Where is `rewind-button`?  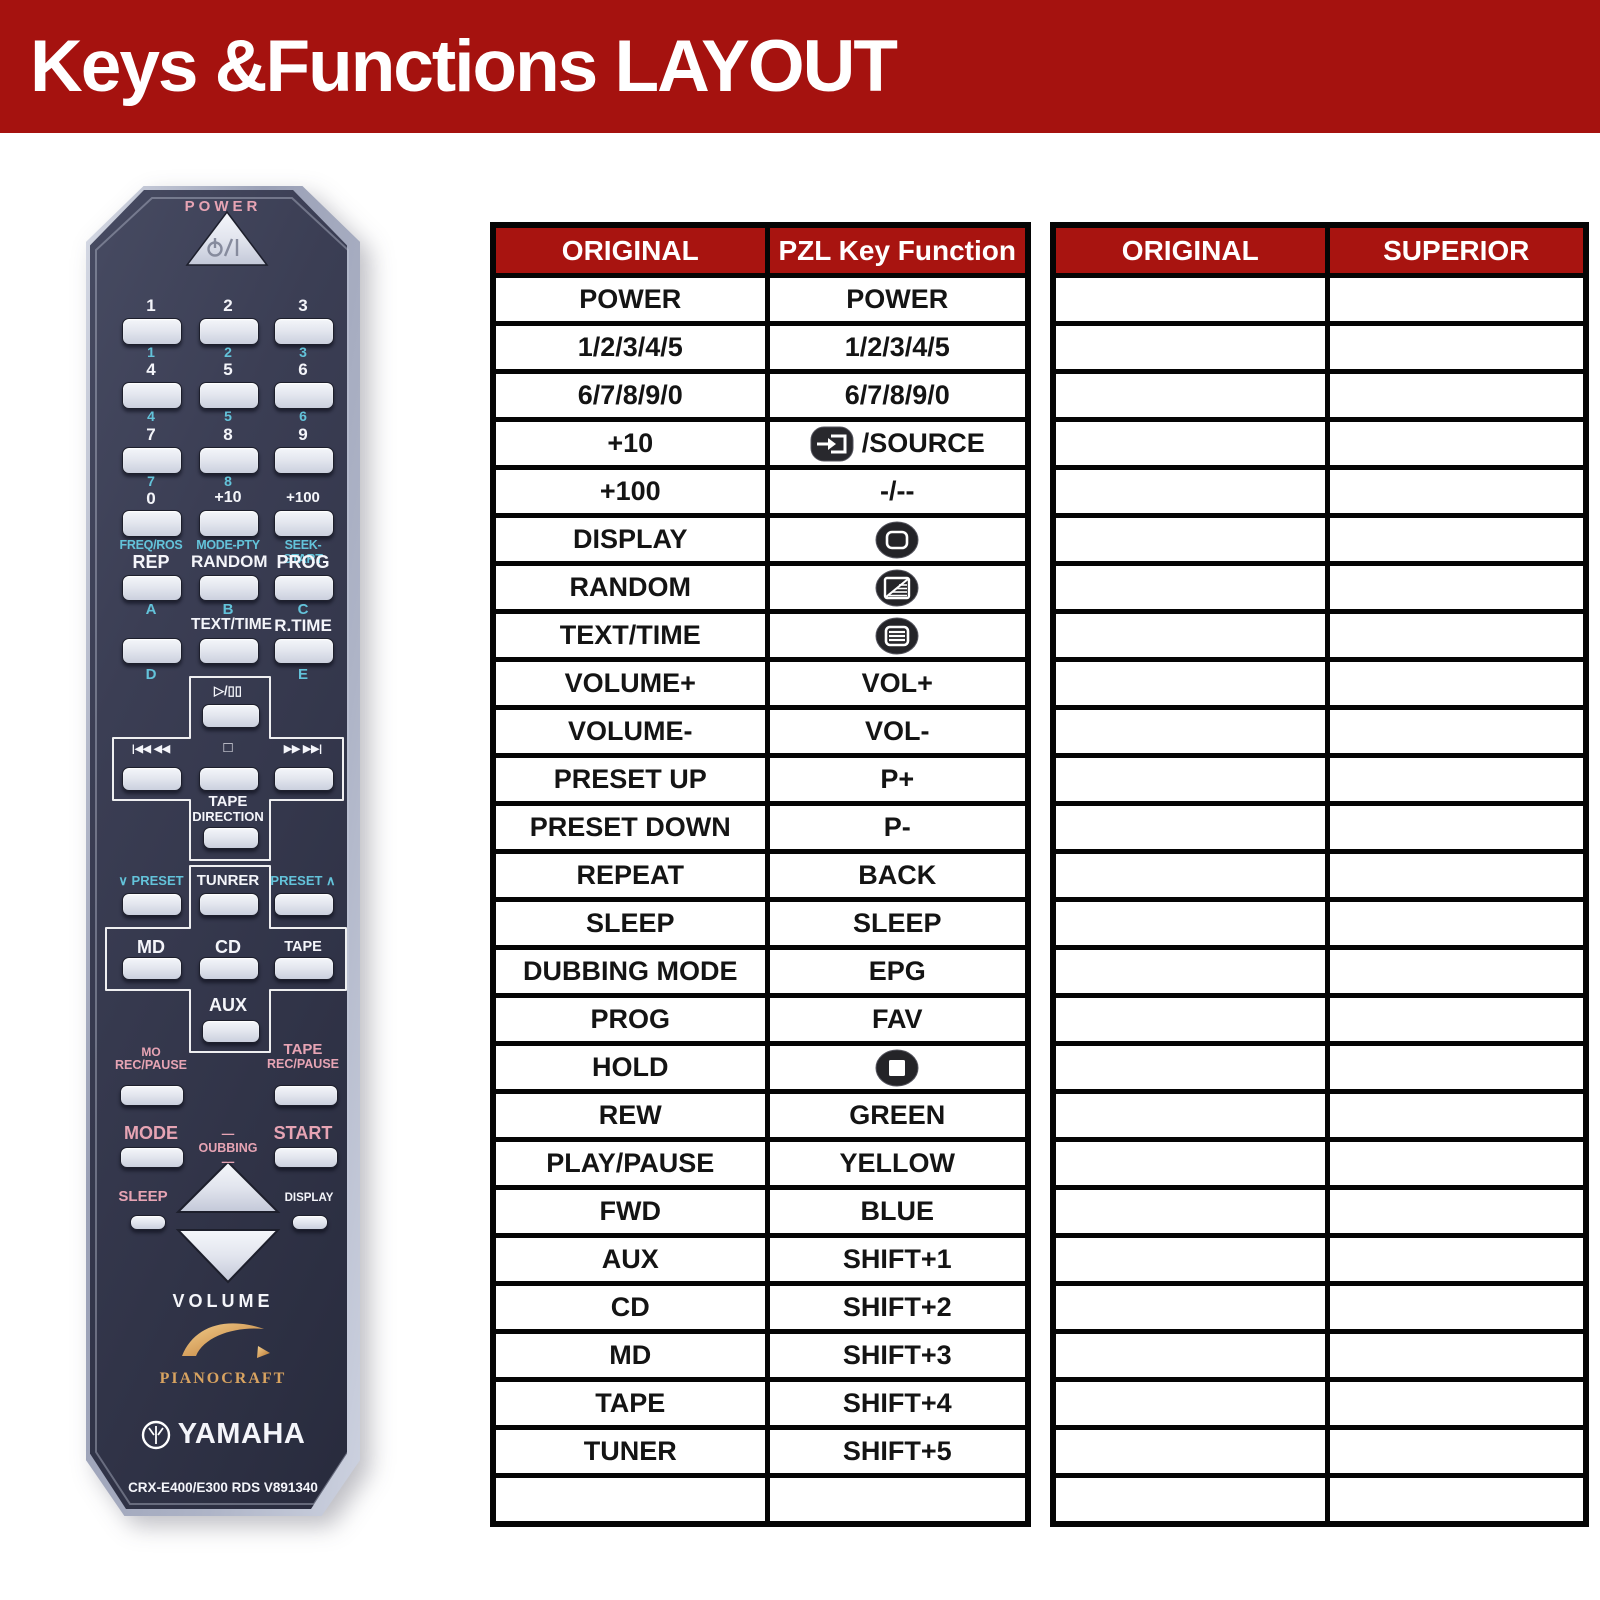 rewind-button is located at coordinates (152, 779).